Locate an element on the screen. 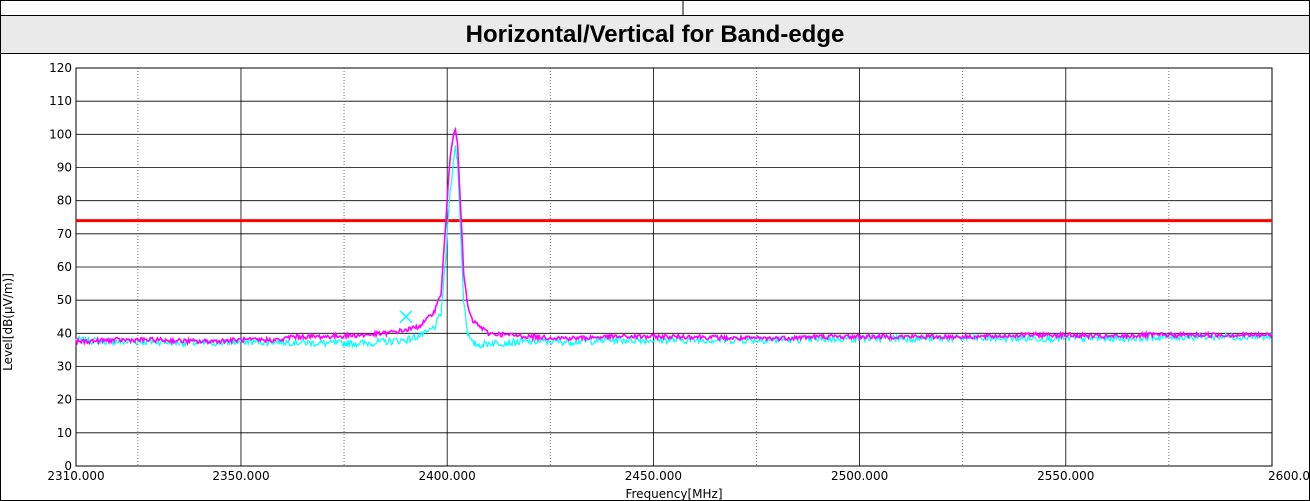  x-tick-label: 2500.000 is located at coordinates (859, 476).